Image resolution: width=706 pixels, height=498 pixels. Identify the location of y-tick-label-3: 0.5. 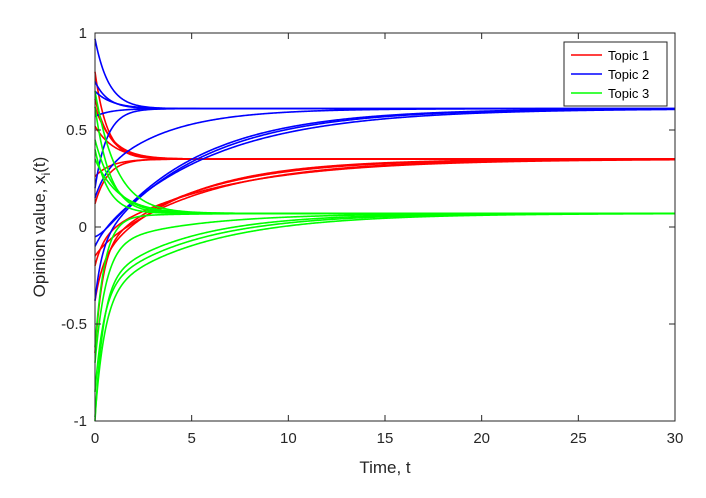
(76, 130).